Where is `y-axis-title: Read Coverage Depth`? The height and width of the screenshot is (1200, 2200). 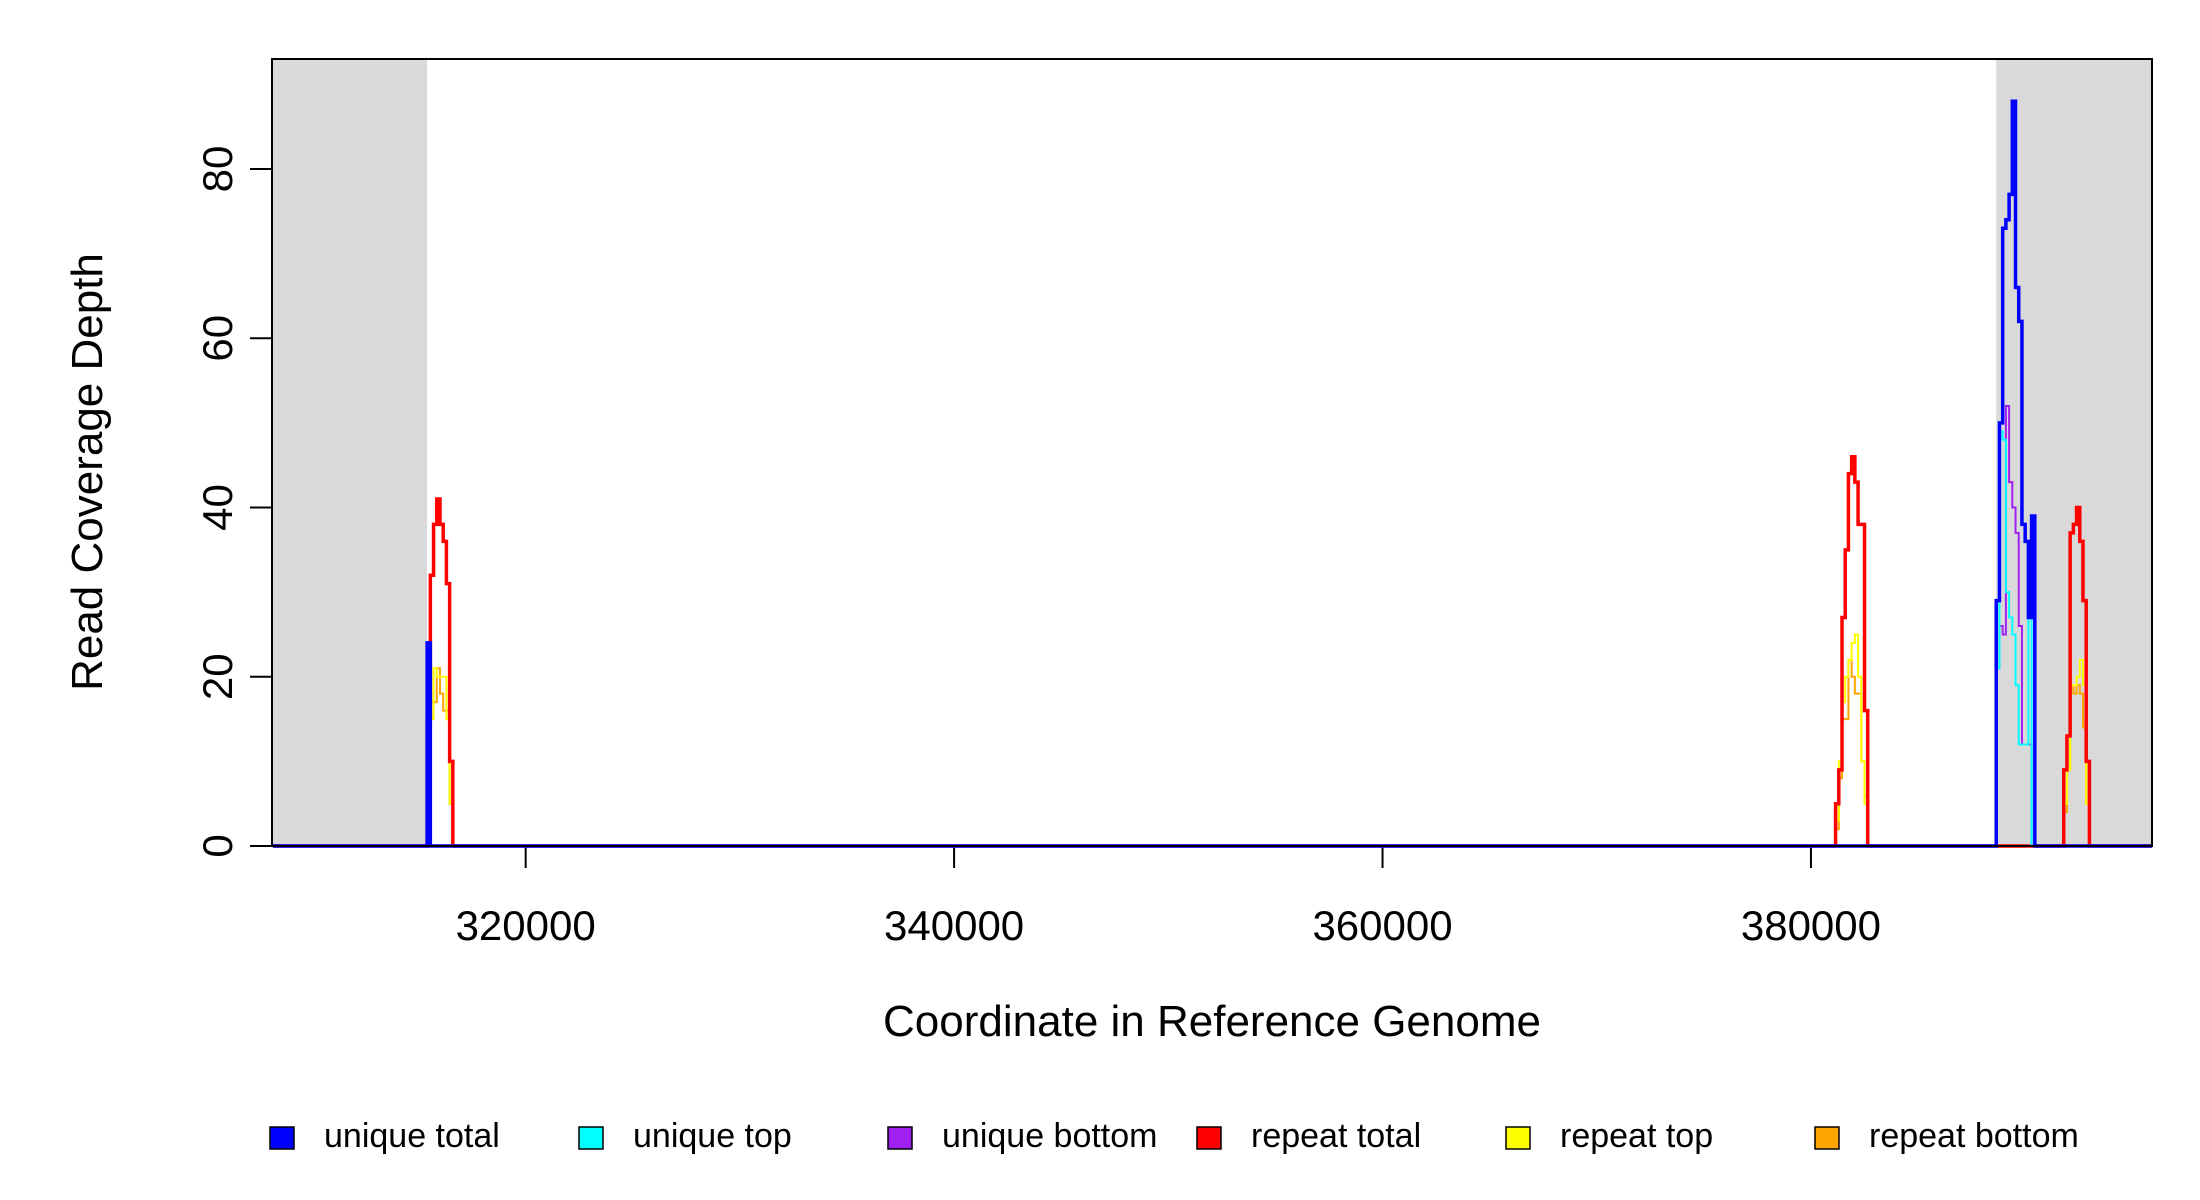 y-axis-title: Read Coverage Depth is located at coordinates (87, 472).